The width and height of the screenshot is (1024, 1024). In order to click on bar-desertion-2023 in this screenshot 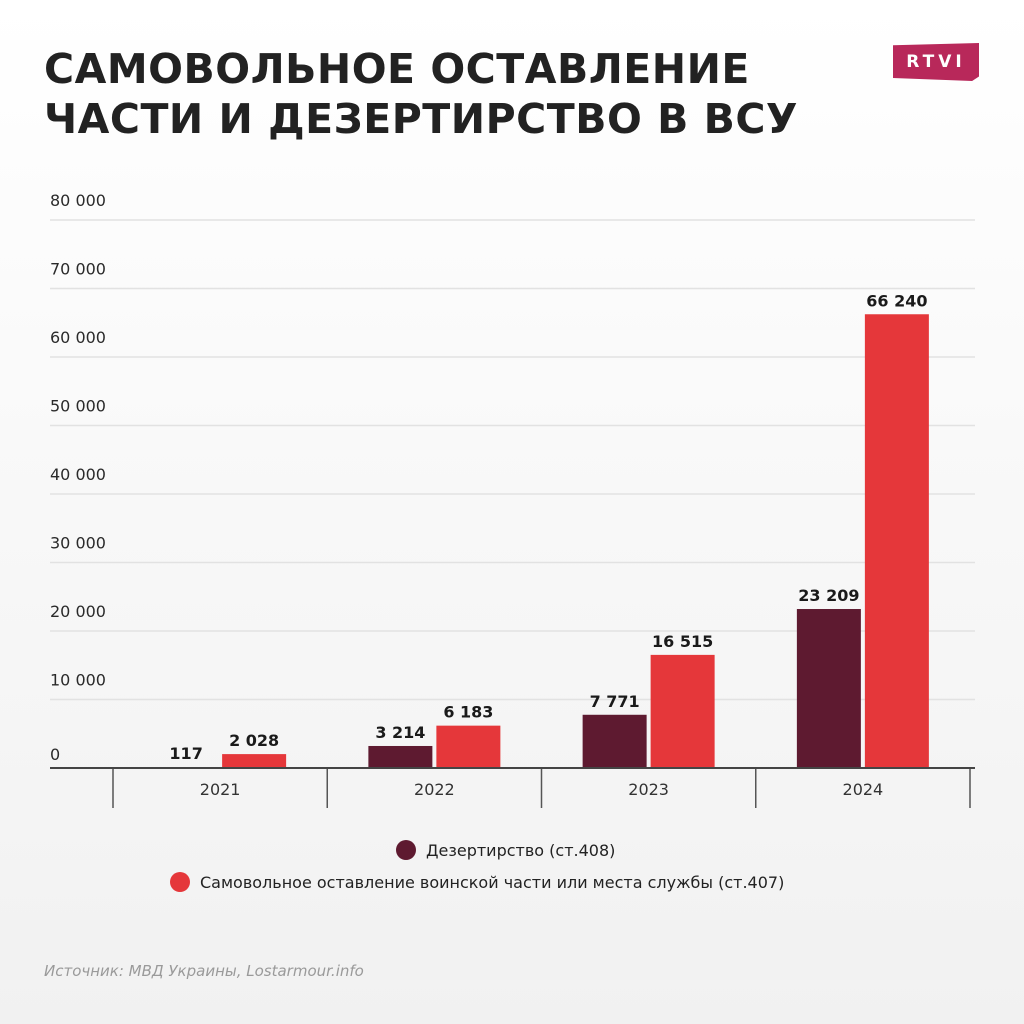, I will do `click(614, 741)`.